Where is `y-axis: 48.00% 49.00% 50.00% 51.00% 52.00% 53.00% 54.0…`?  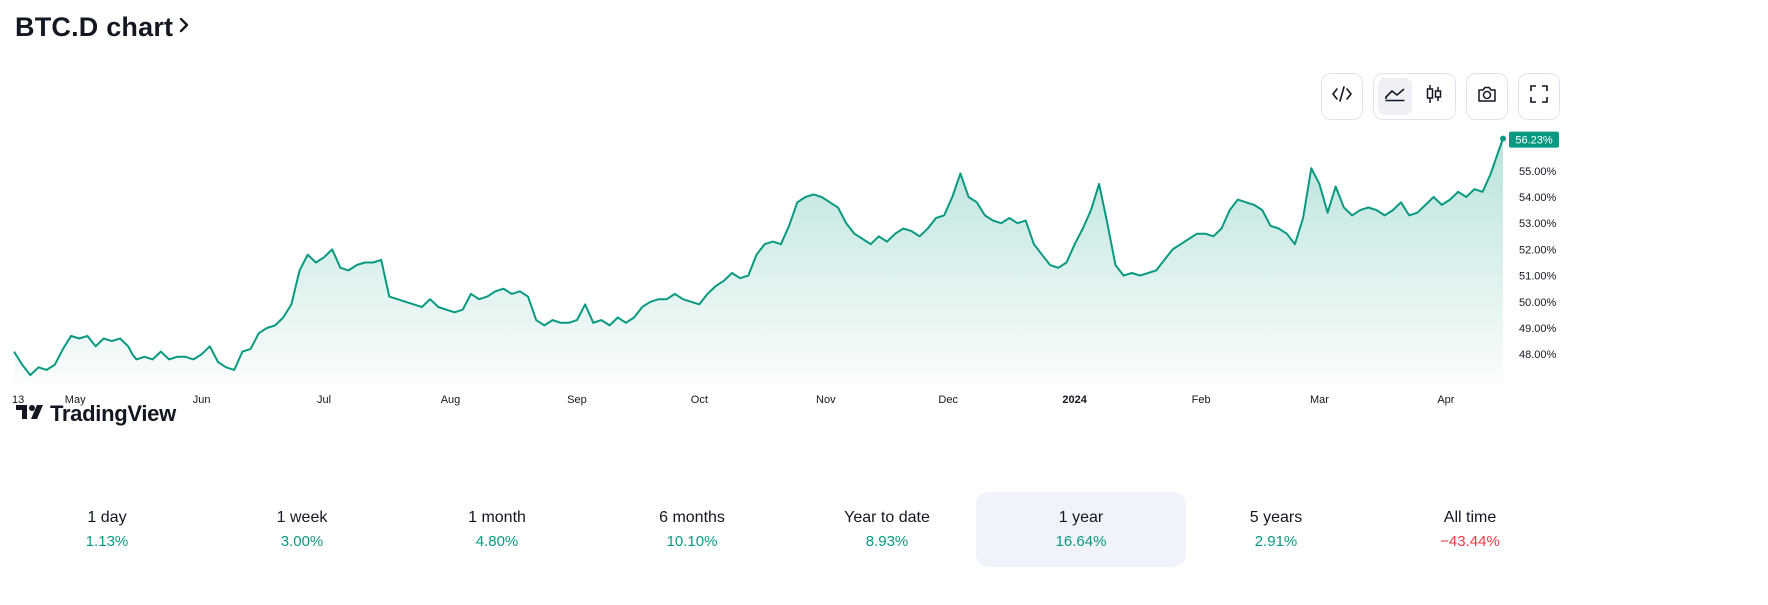 y-axis: 48.00% 49.00% 50.00% 51.00% 52.00% 53.00% 54.0… is located at coordinates (1538, 263).